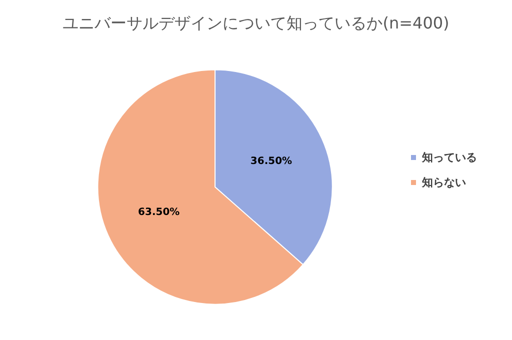  Describe the element at coordinates (443, 182) in the screenshot. I see `legend-label: 知らない` at that location.